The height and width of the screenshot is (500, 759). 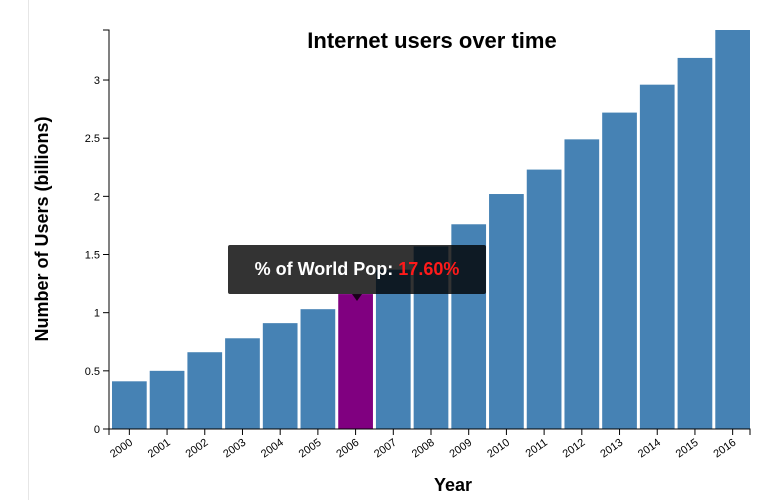 What do you see at coordinates (97, 232) in the screenshot?
I see `y-axis: 0 0.5 1 1.5 2 2.5 3` at bounding box center [97, 232].